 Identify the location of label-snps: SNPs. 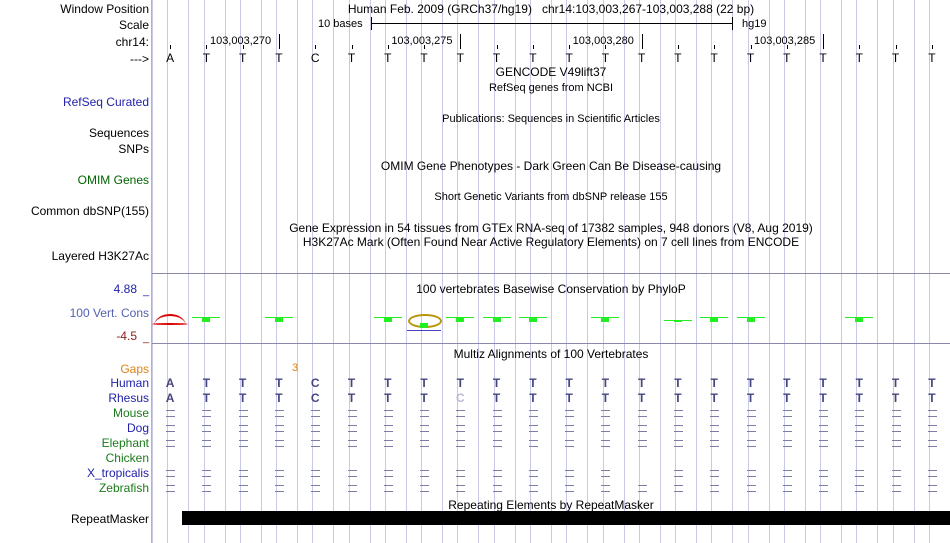
(133, 149).